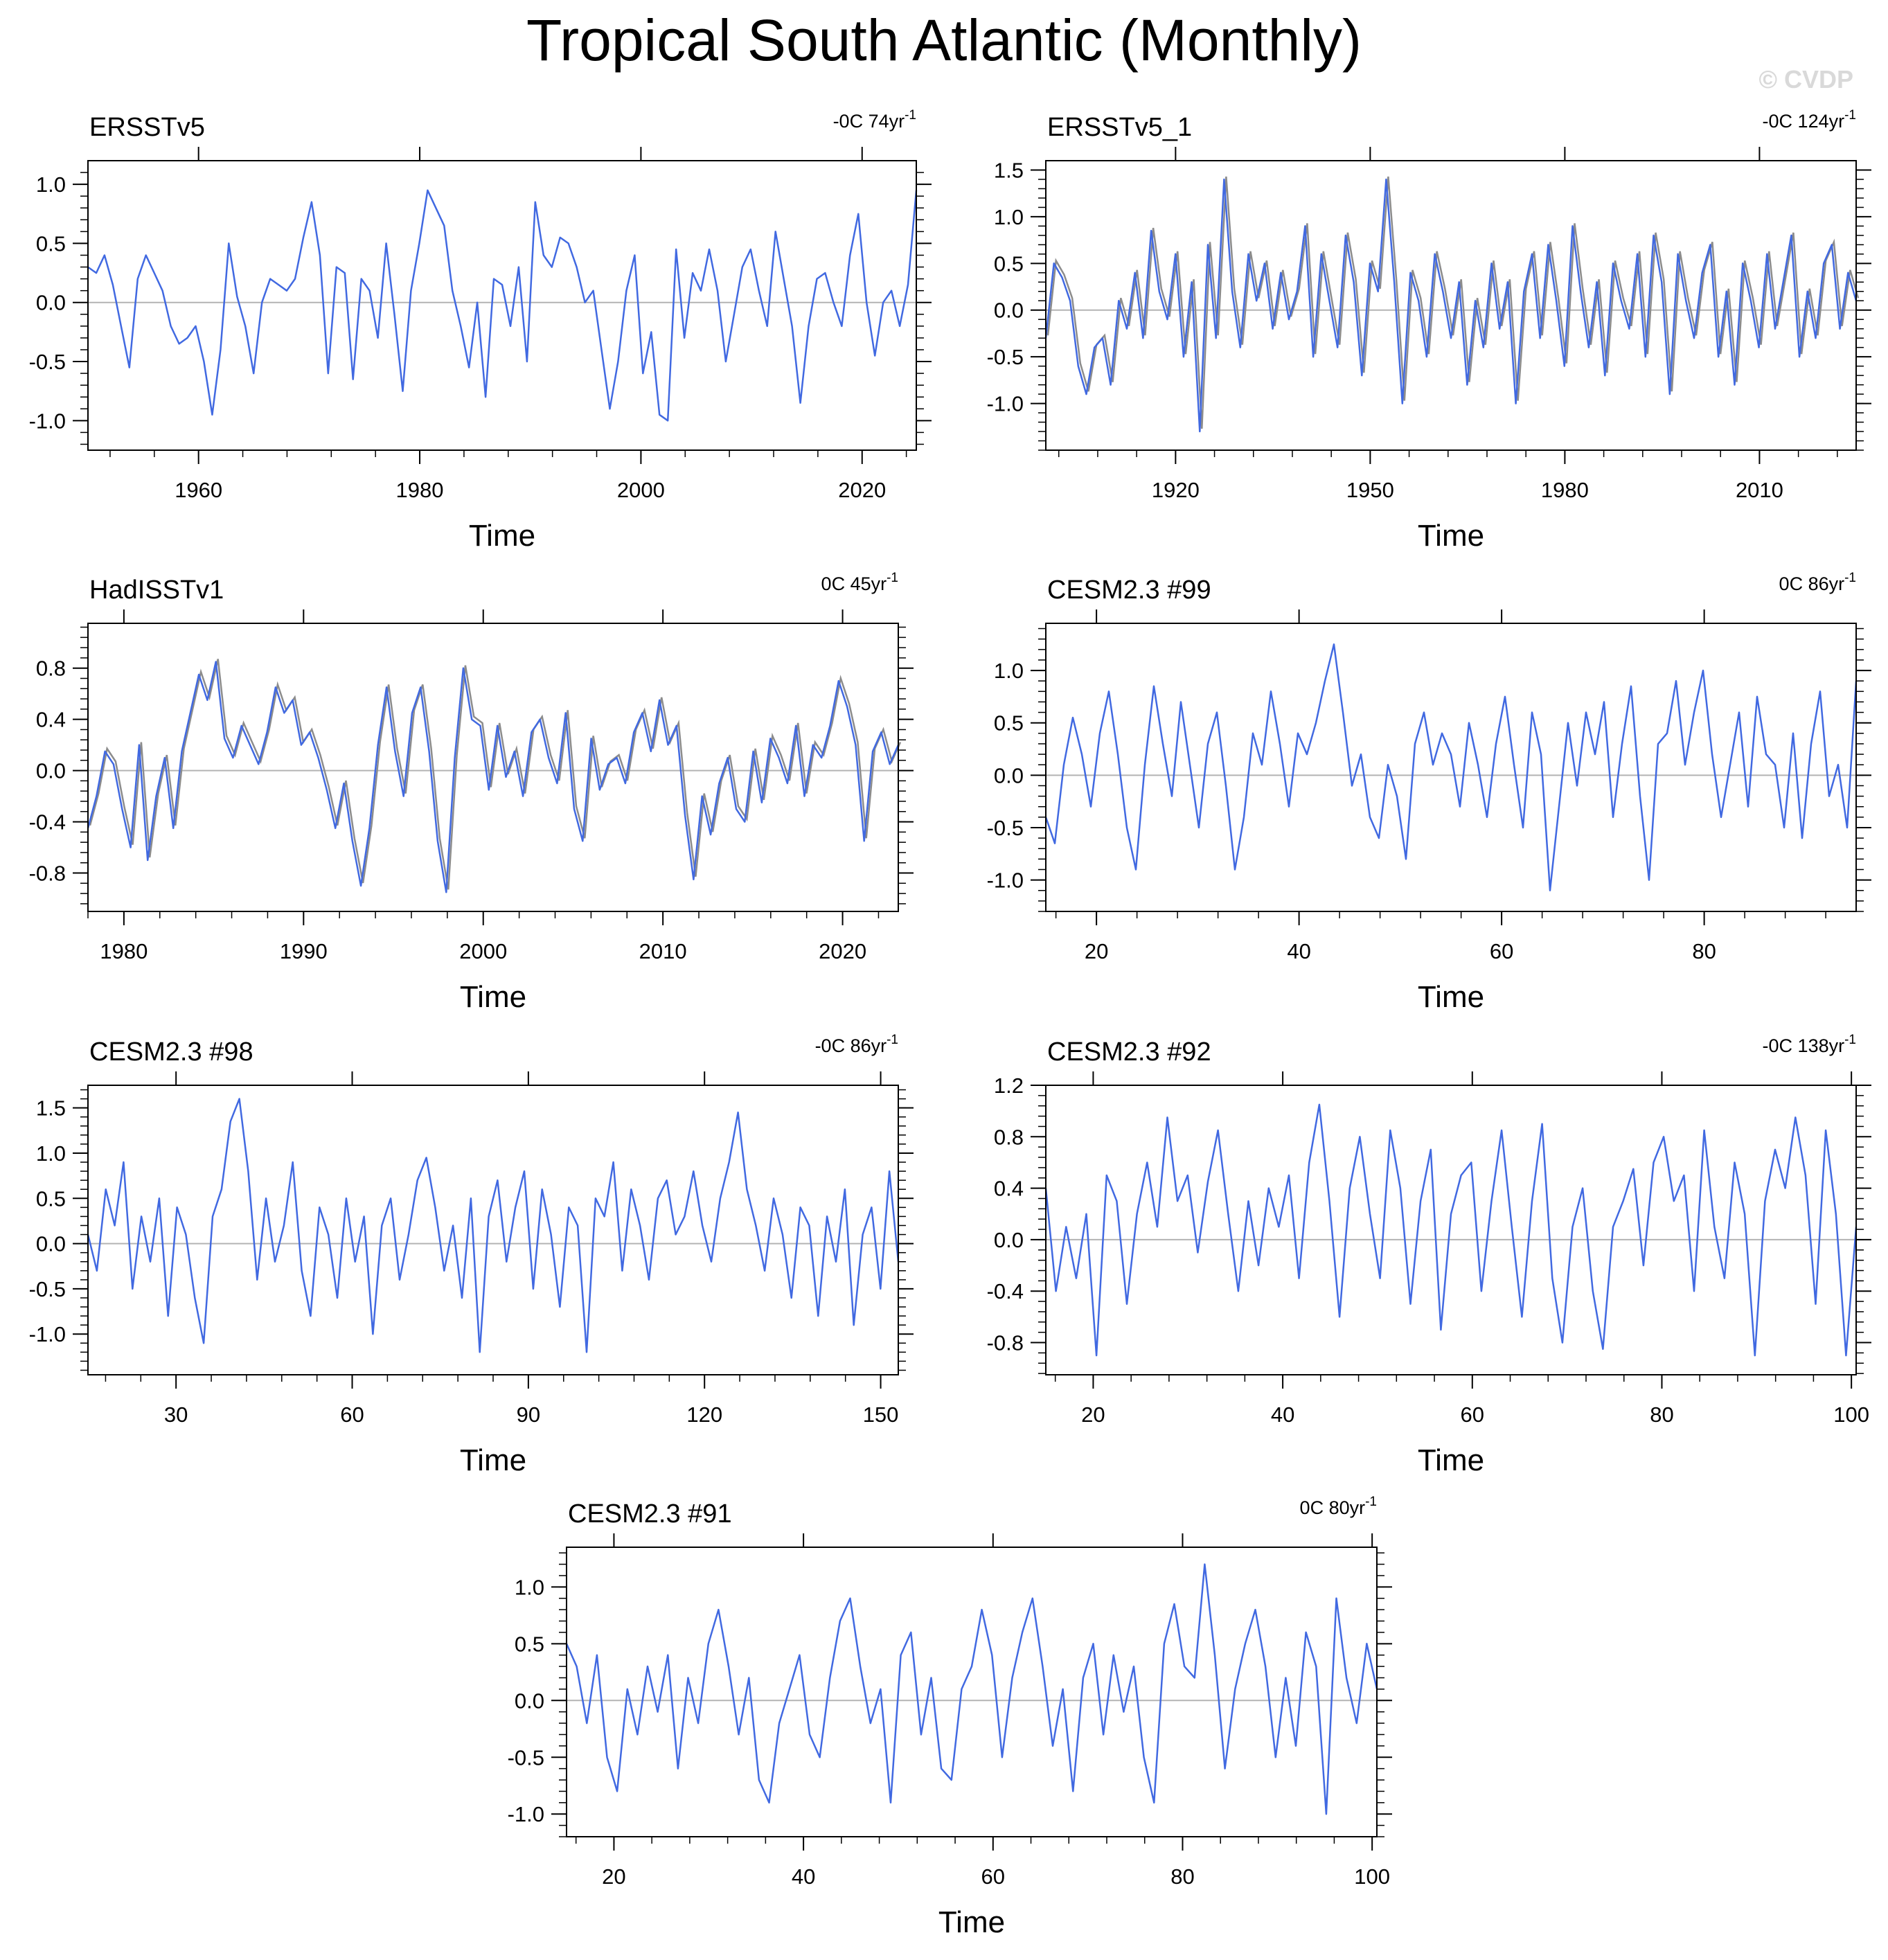 The width and height of the screenshot is (1888, 1960). What do you see at coordinates (1804, 122) in the screenshot?
I see `trend-label-text: -0C 124yr` at bounding box center [1804, 122].